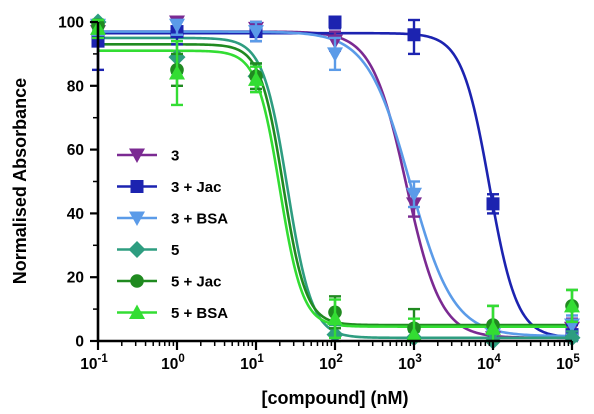 The image size is (594, 414). I want to click on legend-label: 3, so click(175, 156).